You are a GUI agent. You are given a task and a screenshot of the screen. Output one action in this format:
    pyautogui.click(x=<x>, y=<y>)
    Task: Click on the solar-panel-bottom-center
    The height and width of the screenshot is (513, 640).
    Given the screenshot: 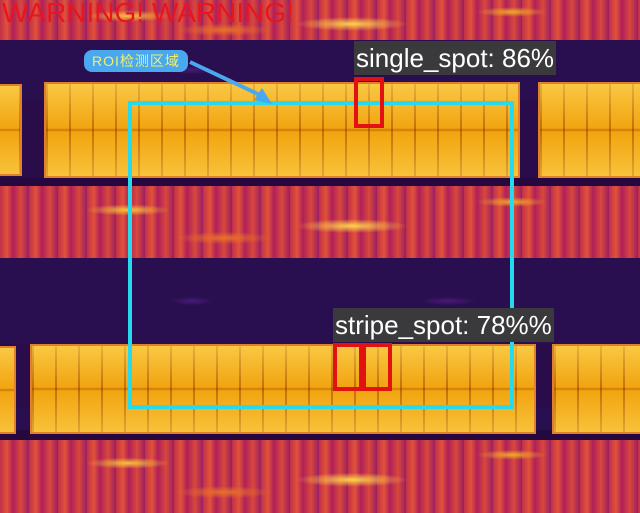 What is the action you would take?
    pyautogui.click(x=283, y=389)
    